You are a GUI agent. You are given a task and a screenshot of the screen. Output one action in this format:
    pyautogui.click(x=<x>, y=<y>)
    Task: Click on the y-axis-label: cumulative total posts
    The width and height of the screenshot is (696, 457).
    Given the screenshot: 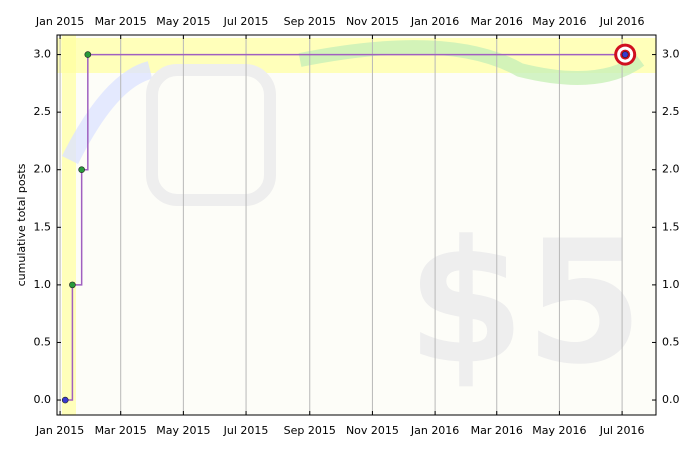 What is the action you would take?
    pyautogui.click(x=21, y=224)
    